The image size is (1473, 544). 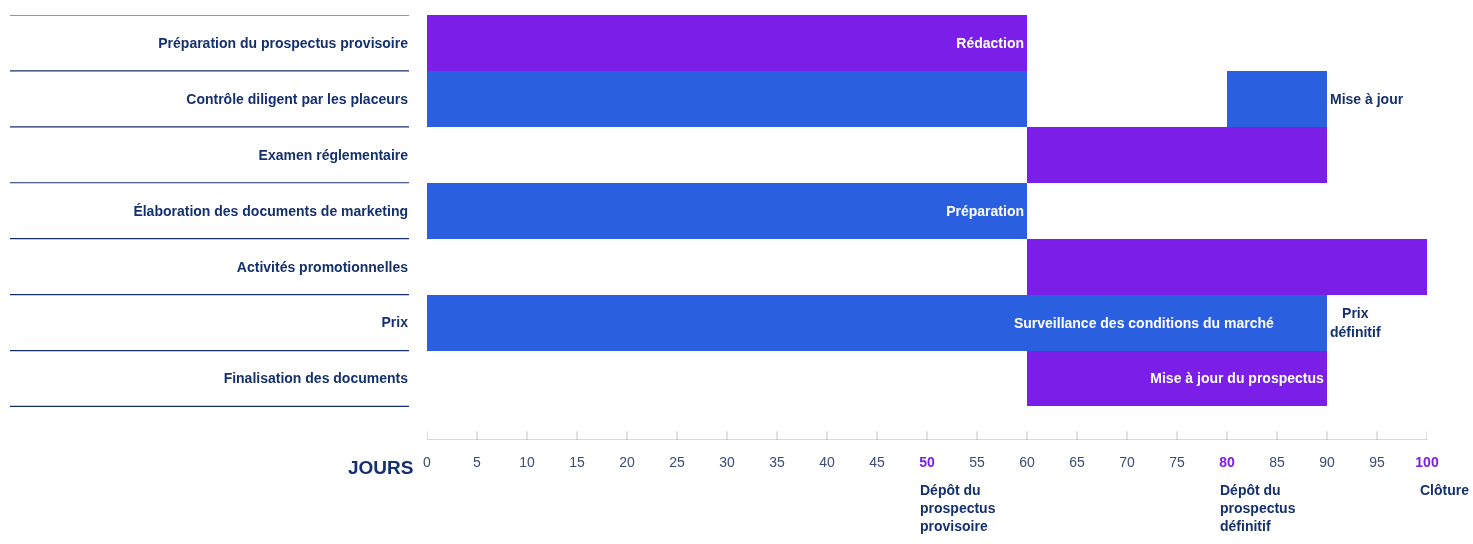 I want to click on x-tick-label: 30, so click(x=727, y=462).